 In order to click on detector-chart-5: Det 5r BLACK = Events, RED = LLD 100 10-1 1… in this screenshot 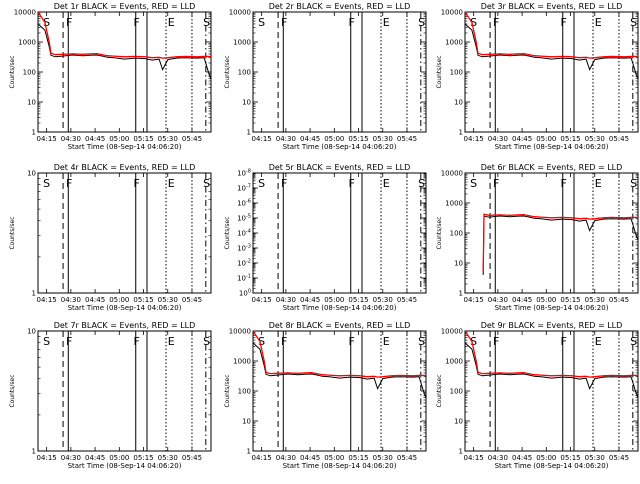, I will do `click(325, 237)`.